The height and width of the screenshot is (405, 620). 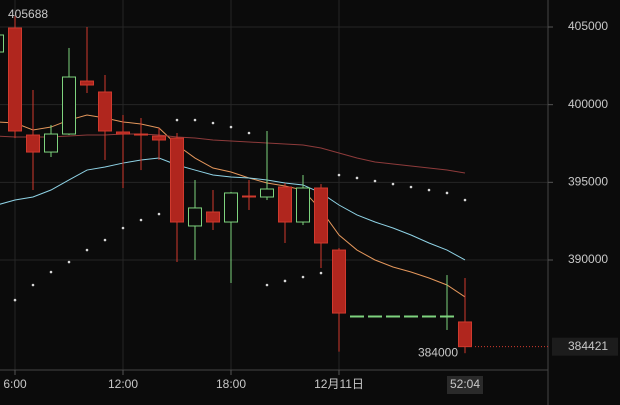 What do you see at coordinates (339, 384) in the screenshot?
I see `x-tick-label: 12月11日` at bounding box center [339, 384].